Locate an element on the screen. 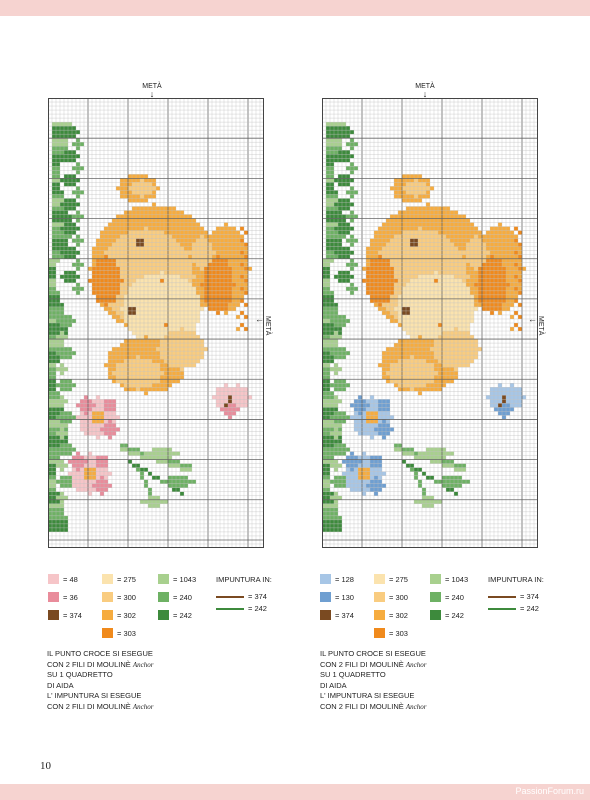  half-marker-top-2: METÀ ↓ is located at coordinates (425, 91).